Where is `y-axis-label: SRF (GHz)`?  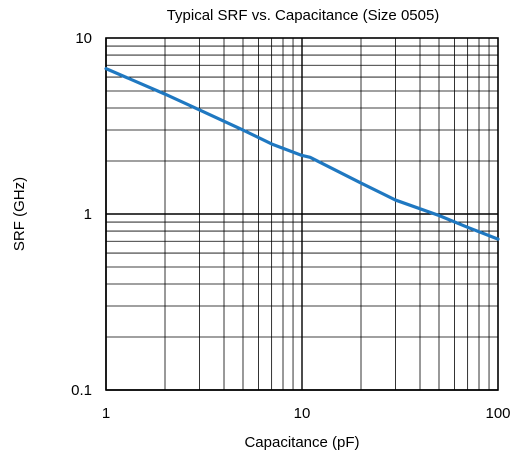 y-axis-label: SRF (GHz) is located at coordinates (19, 214).